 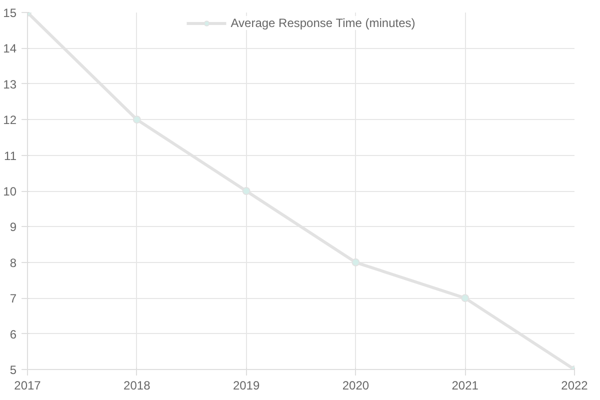 What do you see at coordinates (10, 120) in the screenshot?
I see `y-tick-label: 12` at bounding box center [10, 120].